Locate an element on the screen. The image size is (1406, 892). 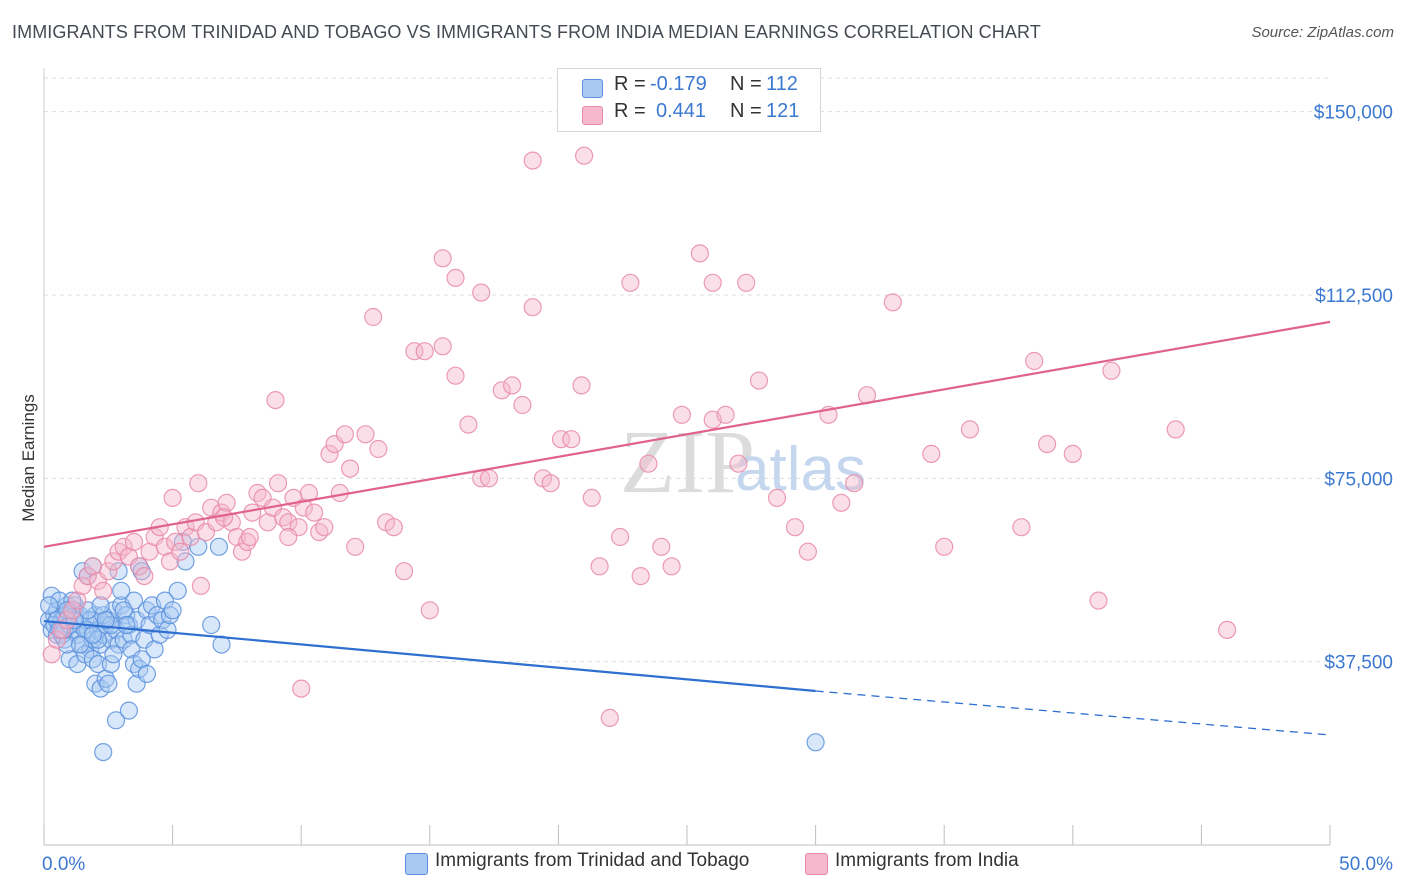
legend-n-value: 112 is located at coordinates (782, 84).